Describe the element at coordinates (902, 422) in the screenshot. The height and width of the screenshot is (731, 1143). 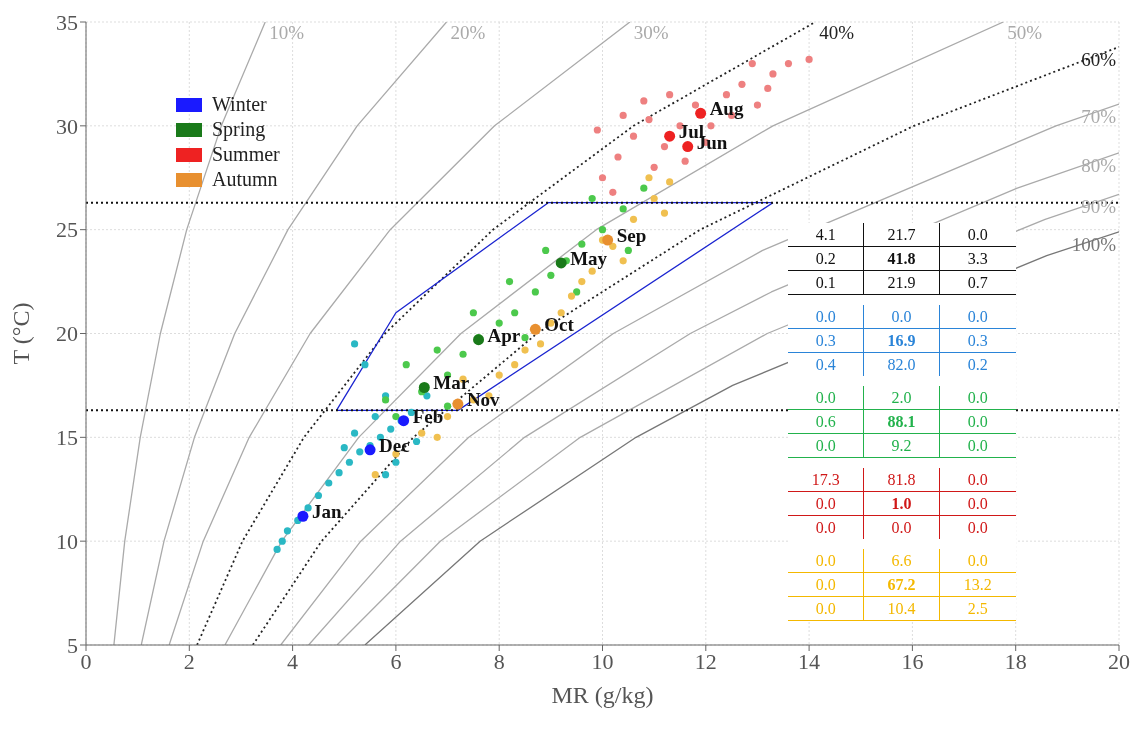
I see `annotation: 88.1` at that location.